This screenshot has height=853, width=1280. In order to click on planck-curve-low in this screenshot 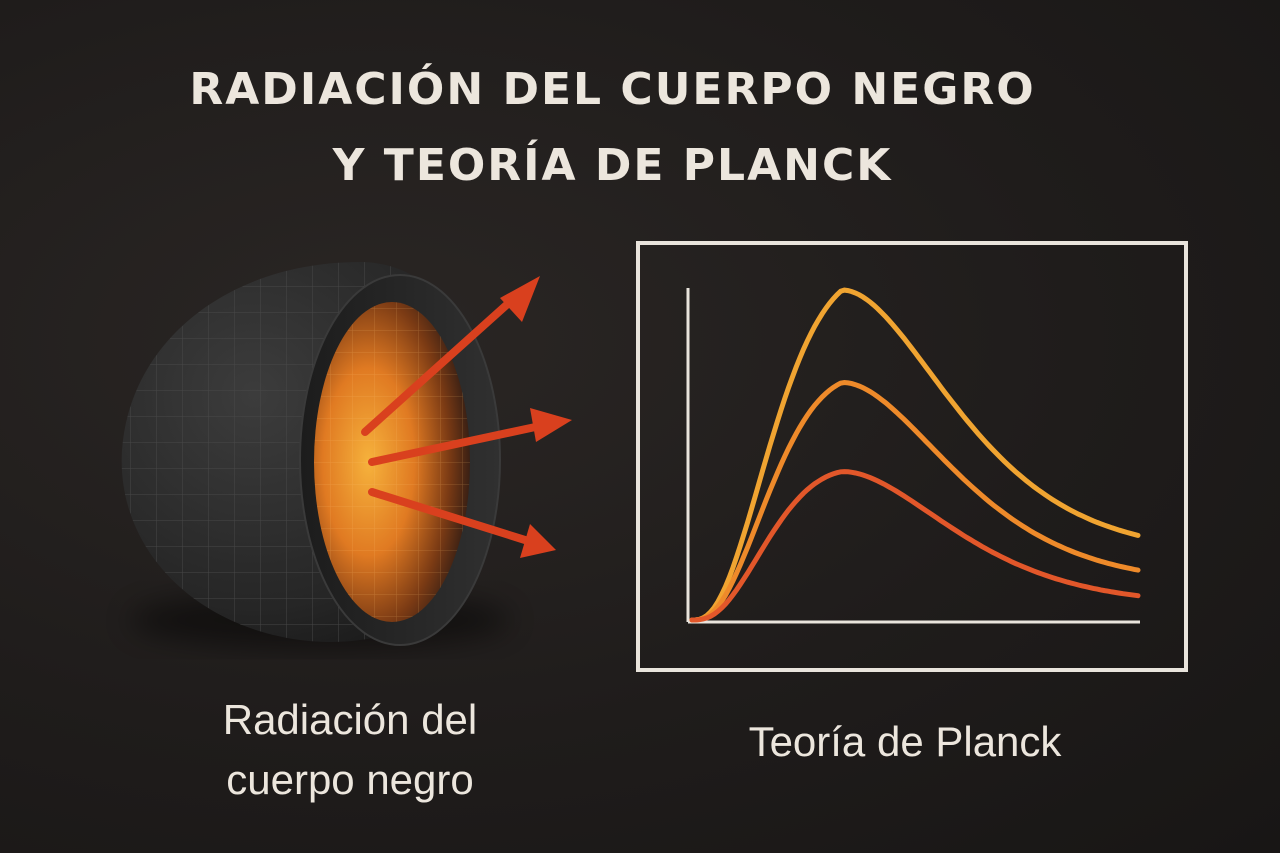, I will do `click(915, 546)`.